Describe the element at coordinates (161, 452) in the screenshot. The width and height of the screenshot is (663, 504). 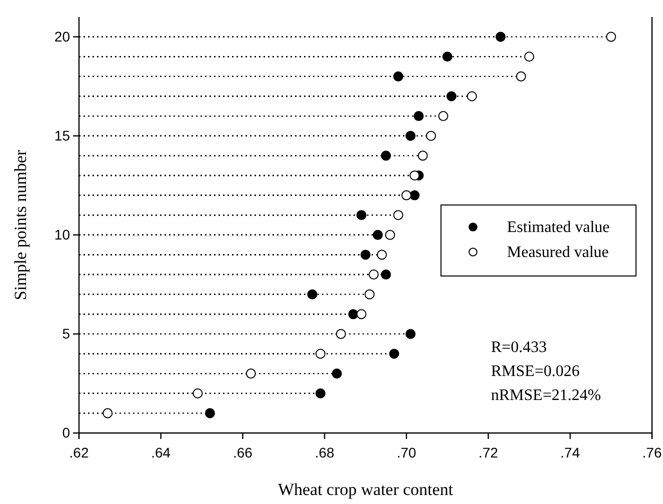
I see `x-tick-label: .64` at that location.